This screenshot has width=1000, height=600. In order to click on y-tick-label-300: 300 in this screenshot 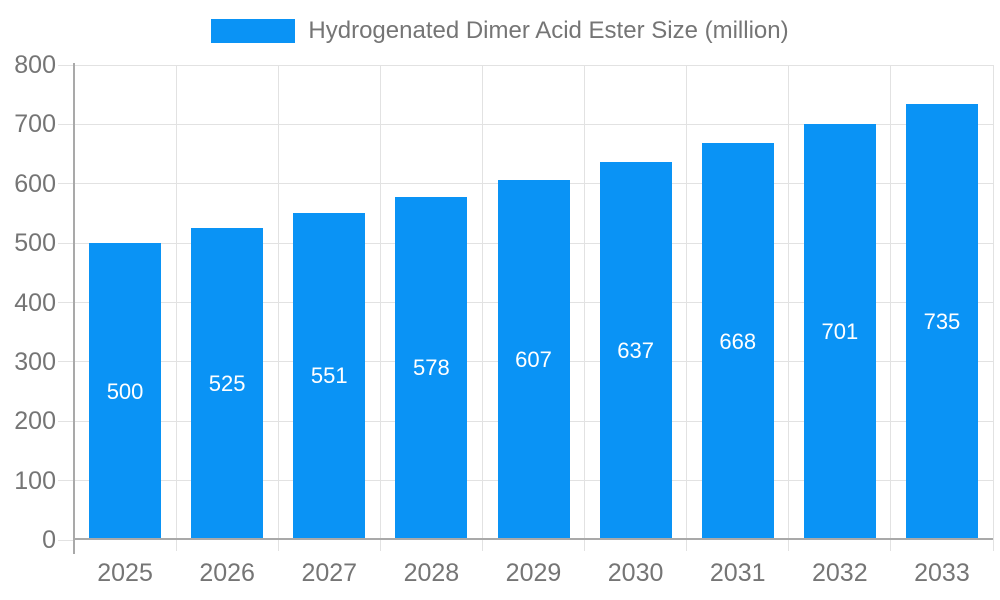, I will do `click(35, 361)`.